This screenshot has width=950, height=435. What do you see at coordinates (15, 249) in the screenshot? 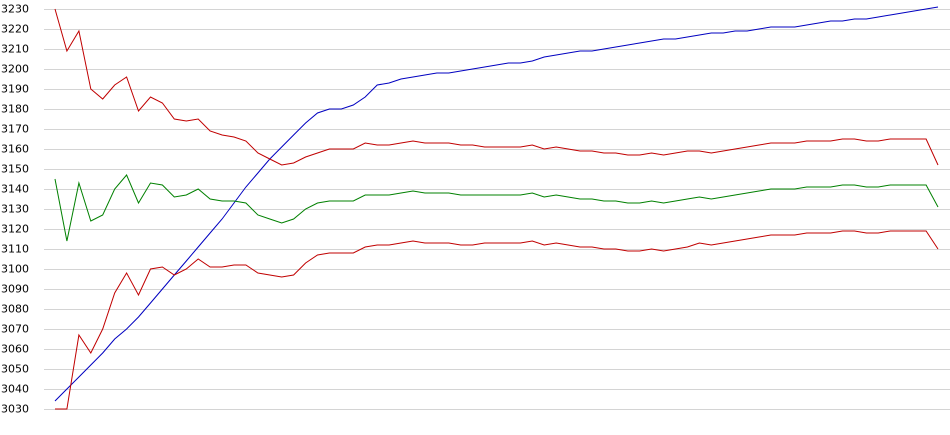
I see `y-tick-label: 3110` at bounding box center [15, 249].